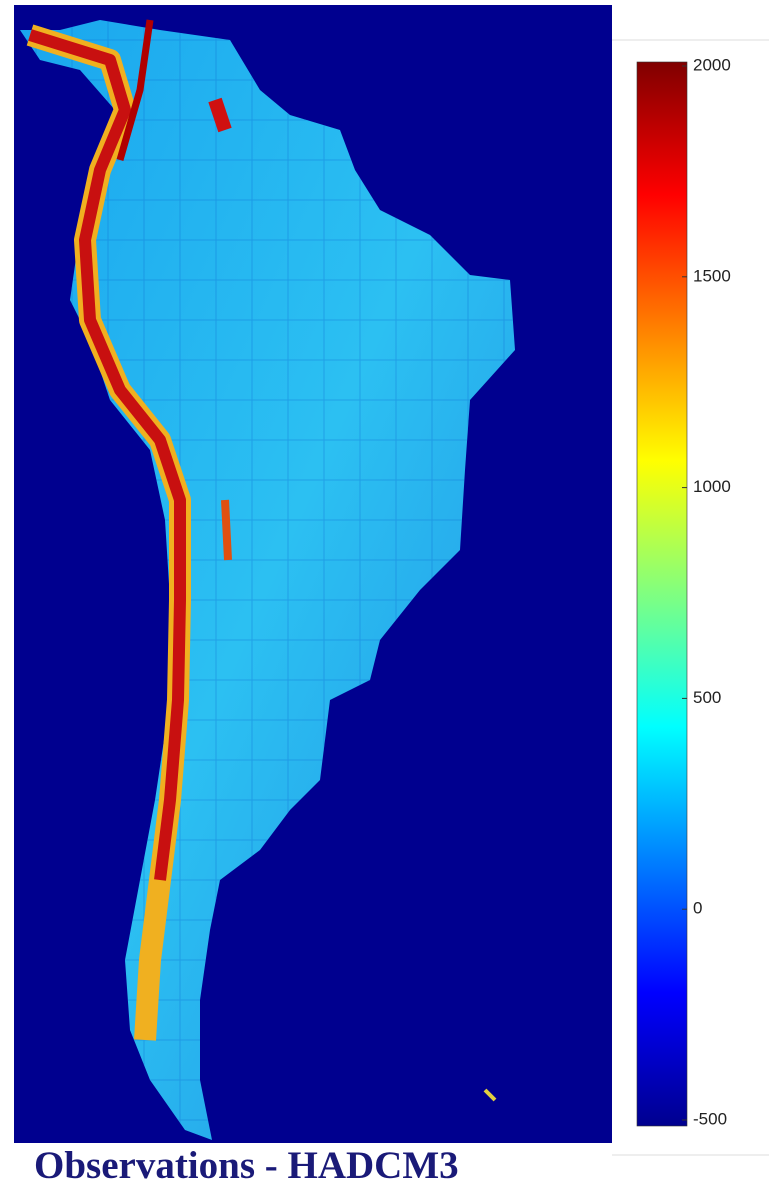  What do you see at coordinates (697, 908) in the screenshot?
I see `colorbar-tick-label: 0` at bounding box center [697, 908].